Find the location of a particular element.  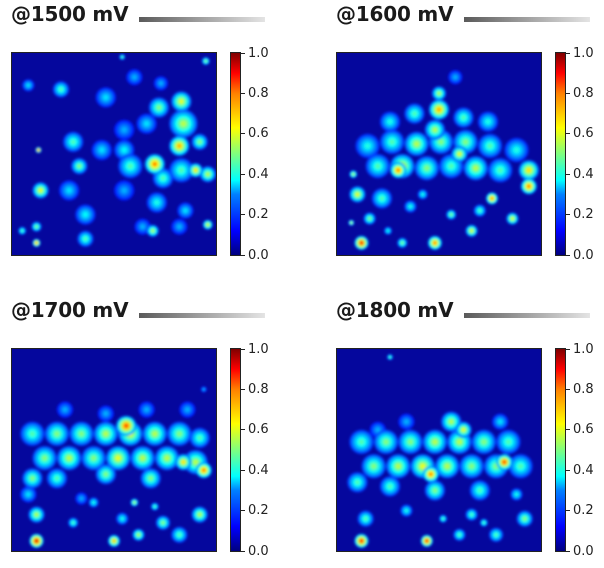

tick-label: 0.0 is located at coordinates (583, 255).